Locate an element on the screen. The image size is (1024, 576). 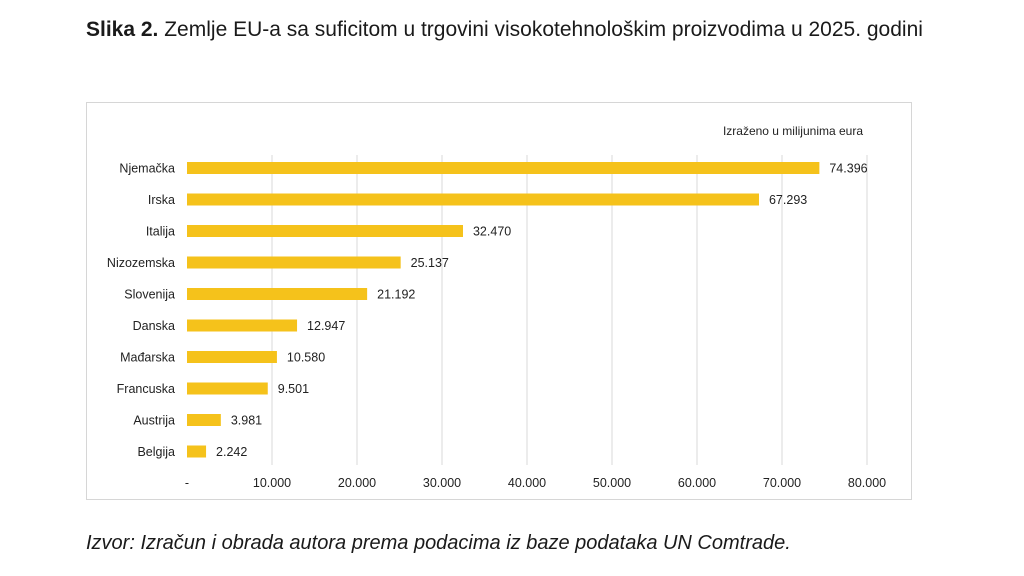
x-tick-label: 50.000 is located at coordinates (612, 483).